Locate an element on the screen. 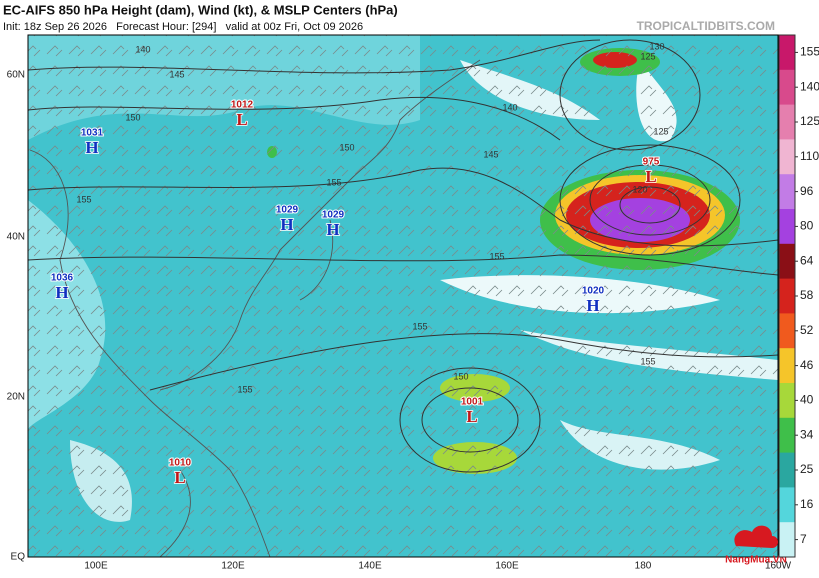  lon-label: 180 is located at coordinates (643, 566).